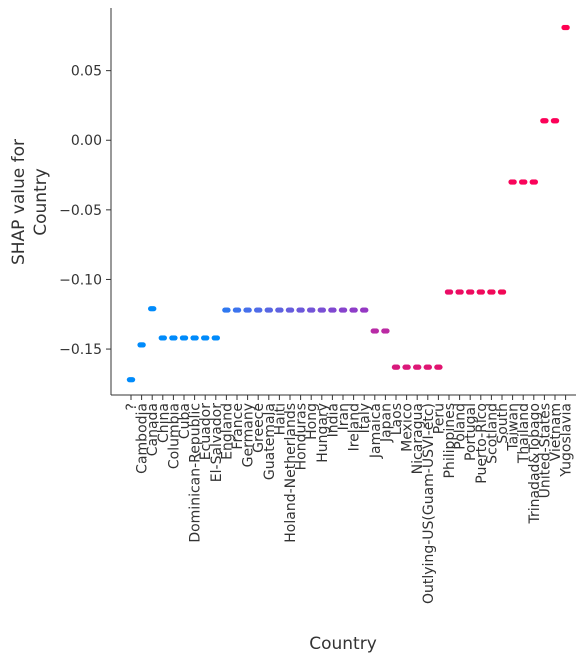  Describe the element at coordinates (439, 418) in the screenshot. I see `x-tick-label: Peru` at that location.